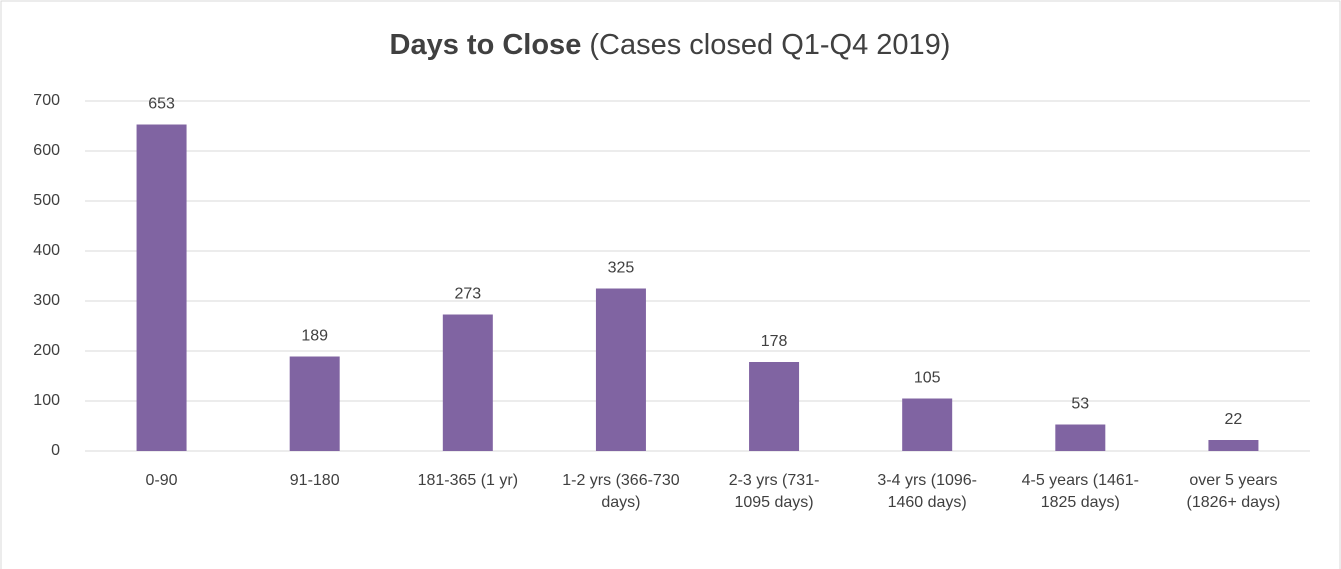  Describe the element at coordinates (46, 300) in the screenshot. I see `y-tick-label: 300` at that location.